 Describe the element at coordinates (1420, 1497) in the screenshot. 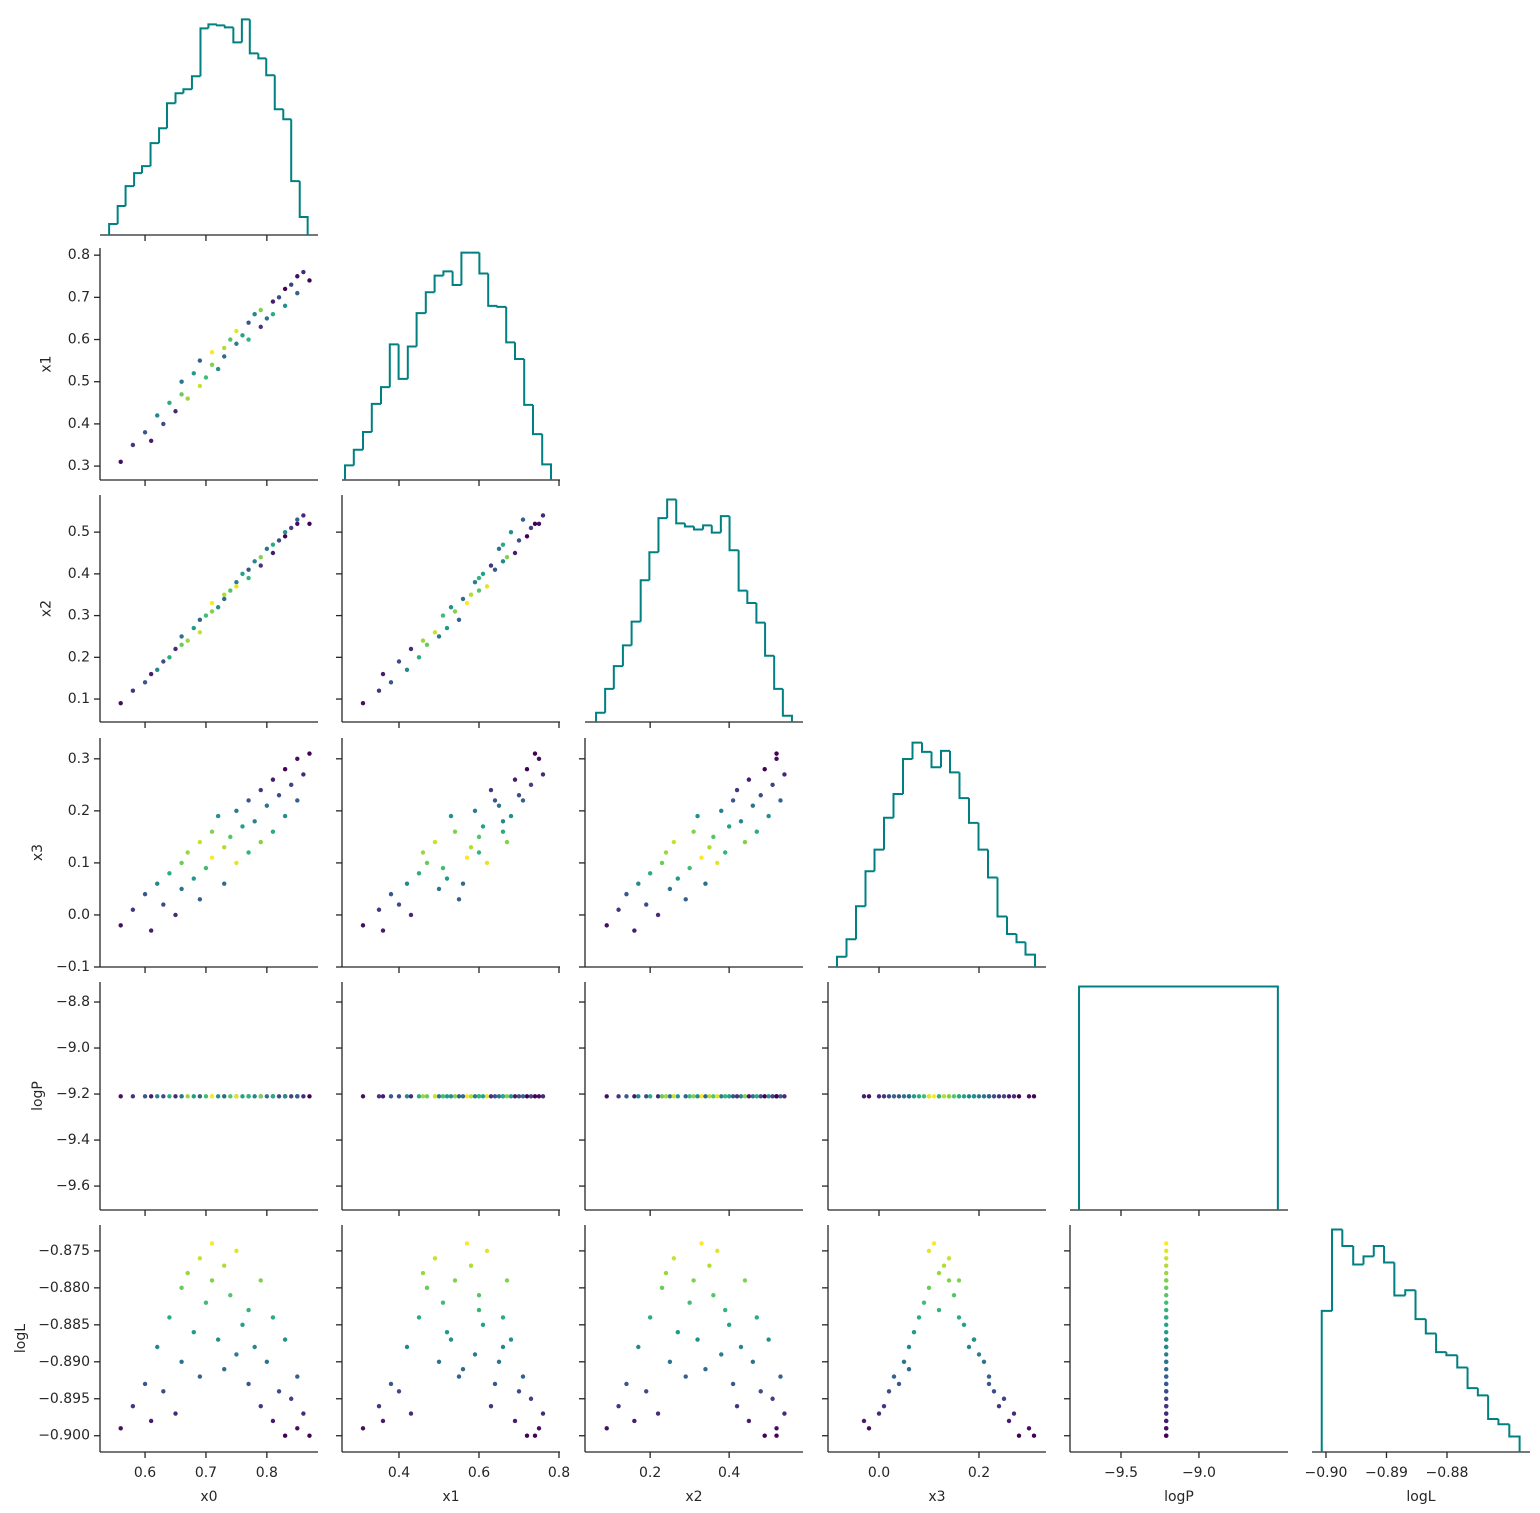

I see `x-axis-label: logL` at that location.